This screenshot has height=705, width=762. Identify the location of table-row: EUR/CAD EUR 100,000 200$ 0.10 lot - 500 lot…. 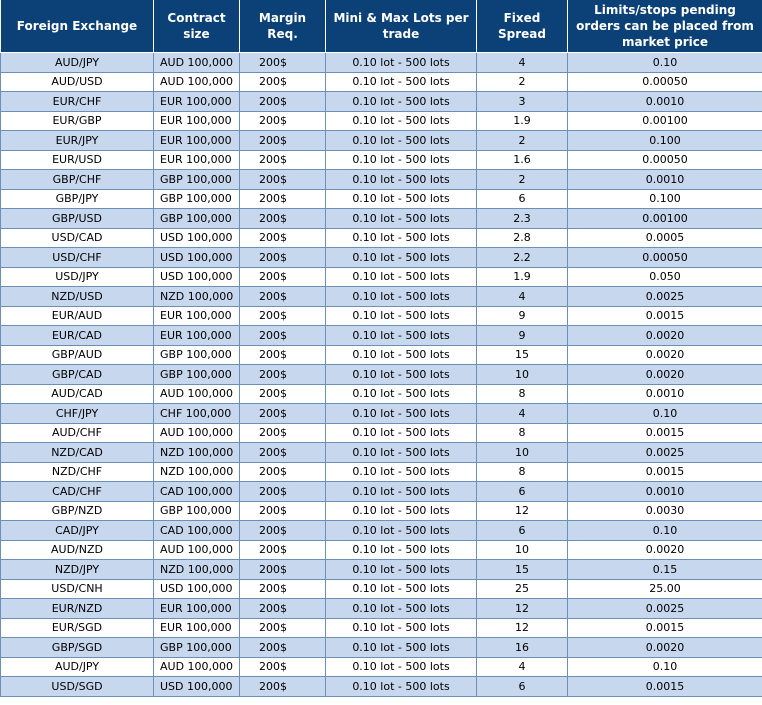
(381, 335).